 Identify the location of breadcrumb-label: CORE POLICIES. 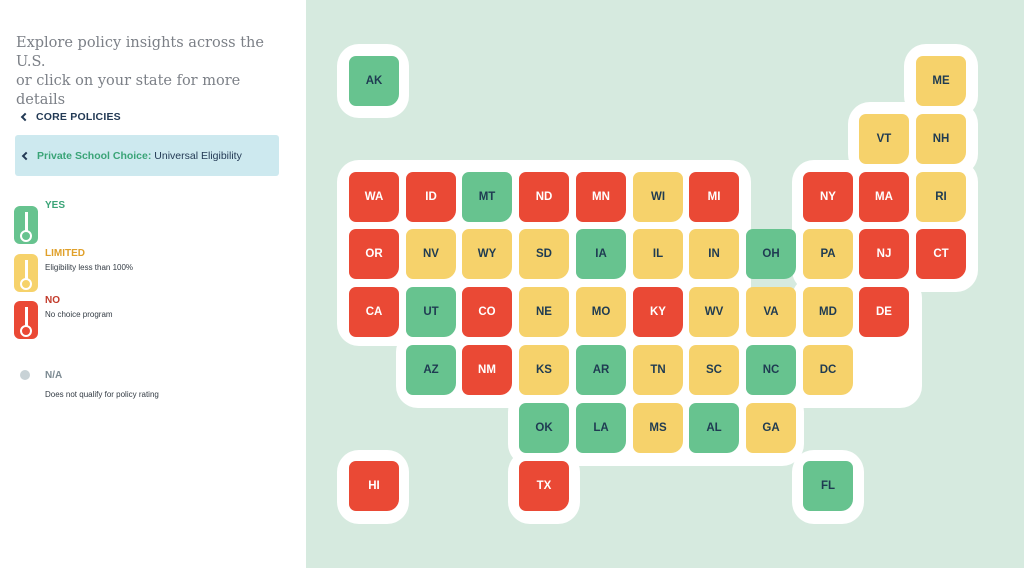
(78, 117).